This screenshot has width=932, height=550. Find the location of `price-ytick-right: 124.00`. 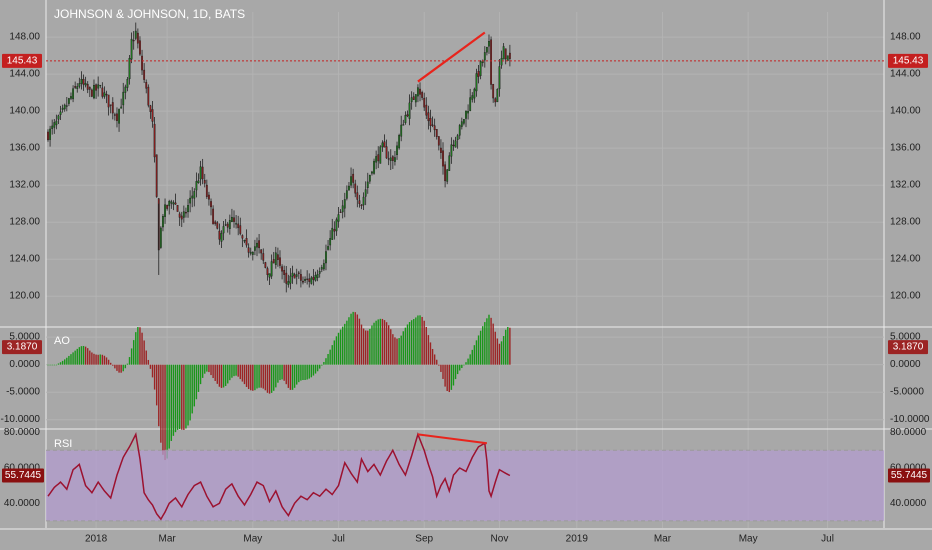

price-ytick-right: 124.00 is located at coordinates (905, 259).